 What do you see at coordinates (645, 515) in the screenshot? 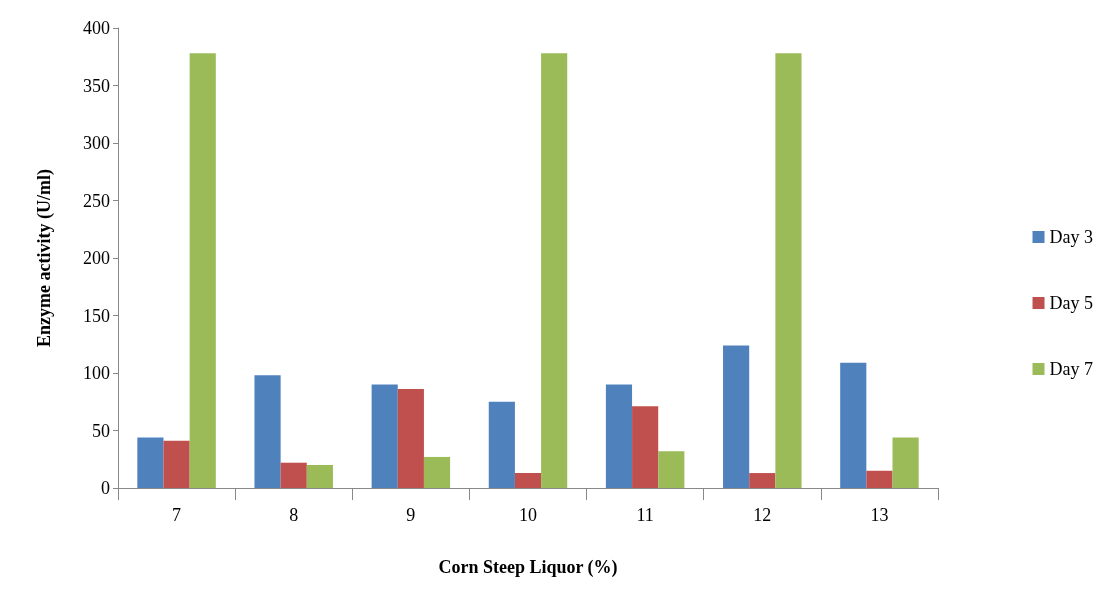
I see `x-tick-label: 11` at bounding box center [645, 515].